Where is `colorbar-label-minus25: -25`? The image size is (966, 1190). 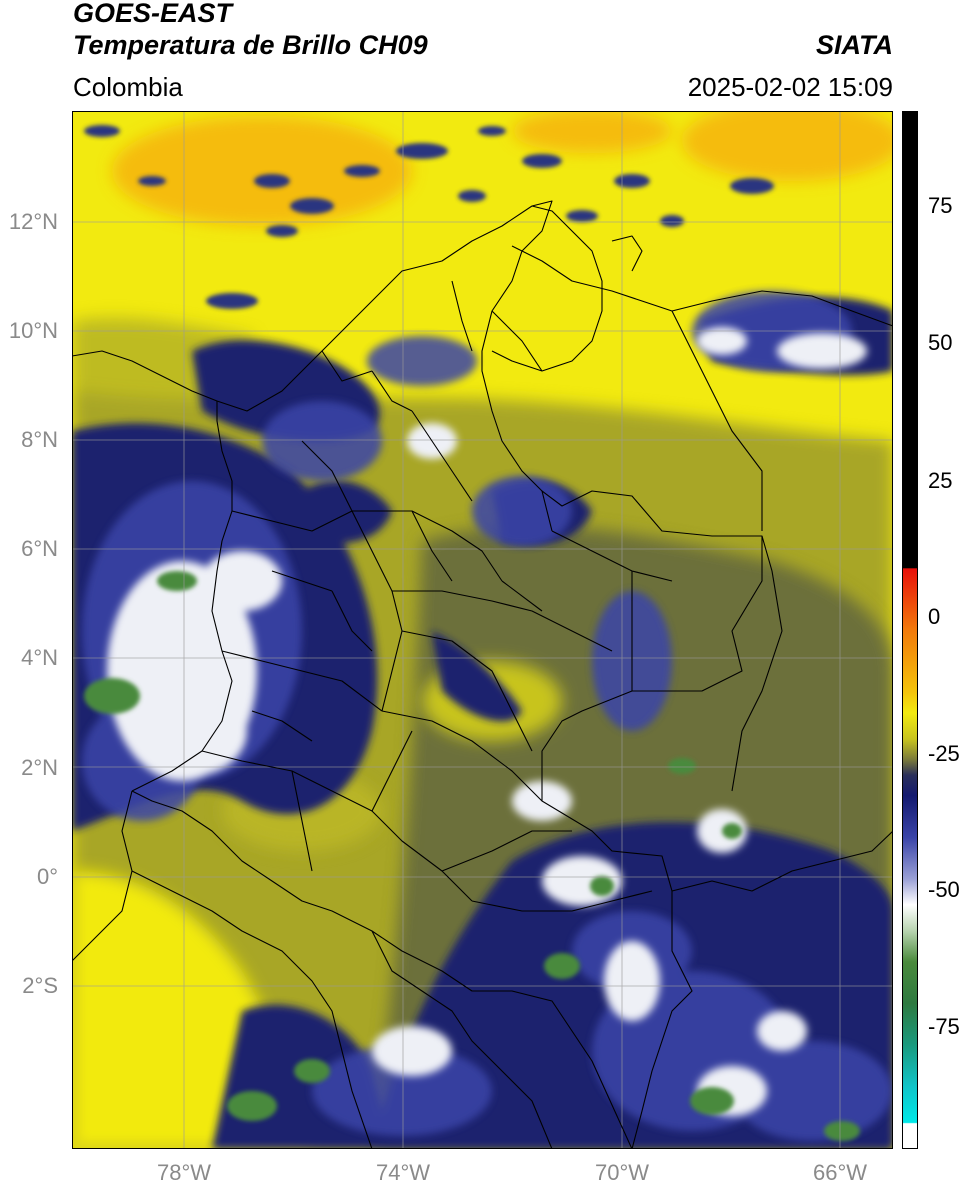 colorbar-label-minus25: -25 is located at coordinates (944, 753).